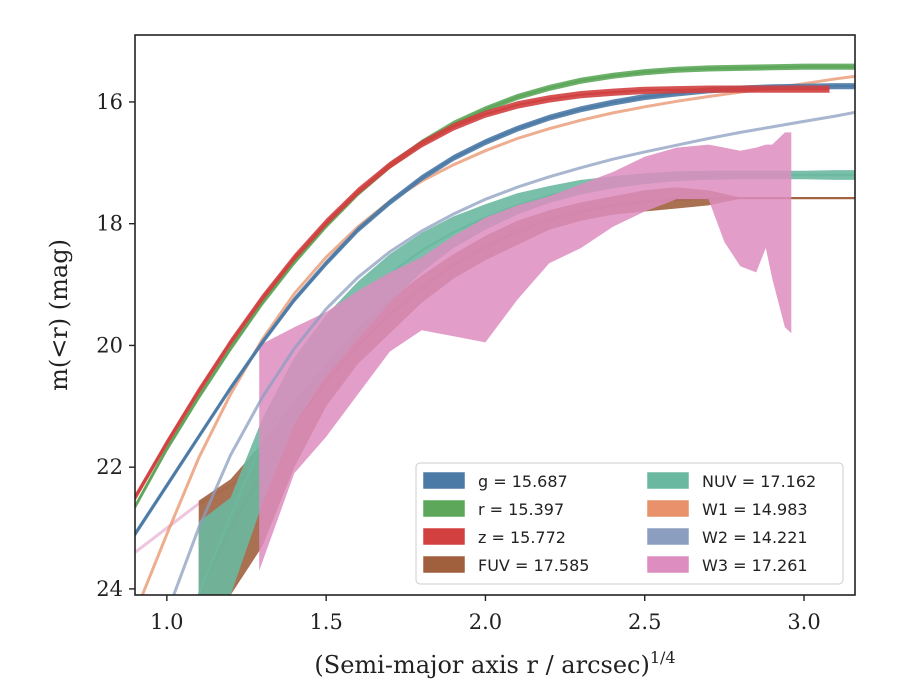 The width and height of the screenshot is (900, 700). I want to click on y-tick-label: 24, so click(109, 589).